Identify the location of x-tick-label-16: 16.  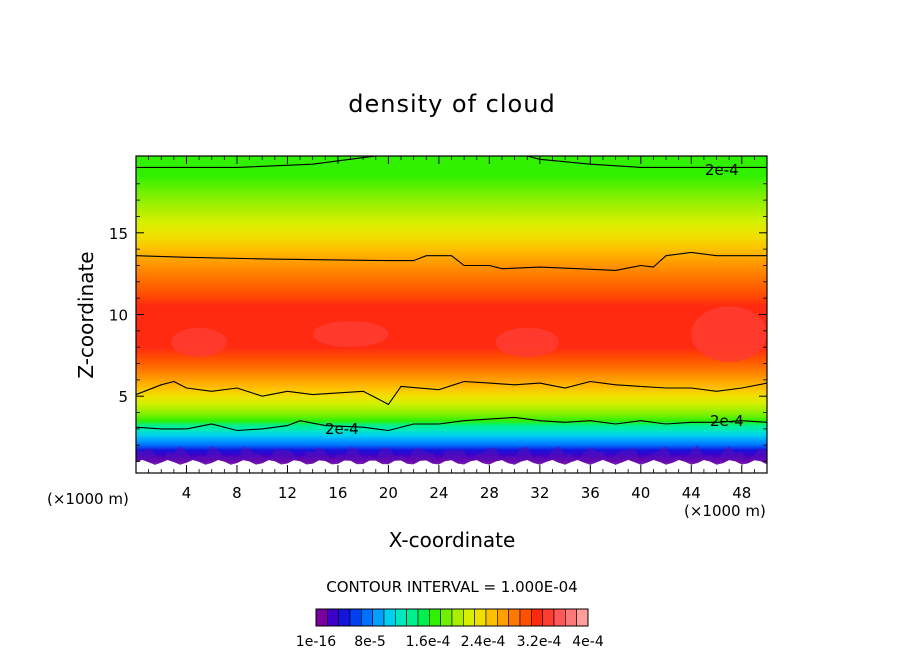
(337, 493).